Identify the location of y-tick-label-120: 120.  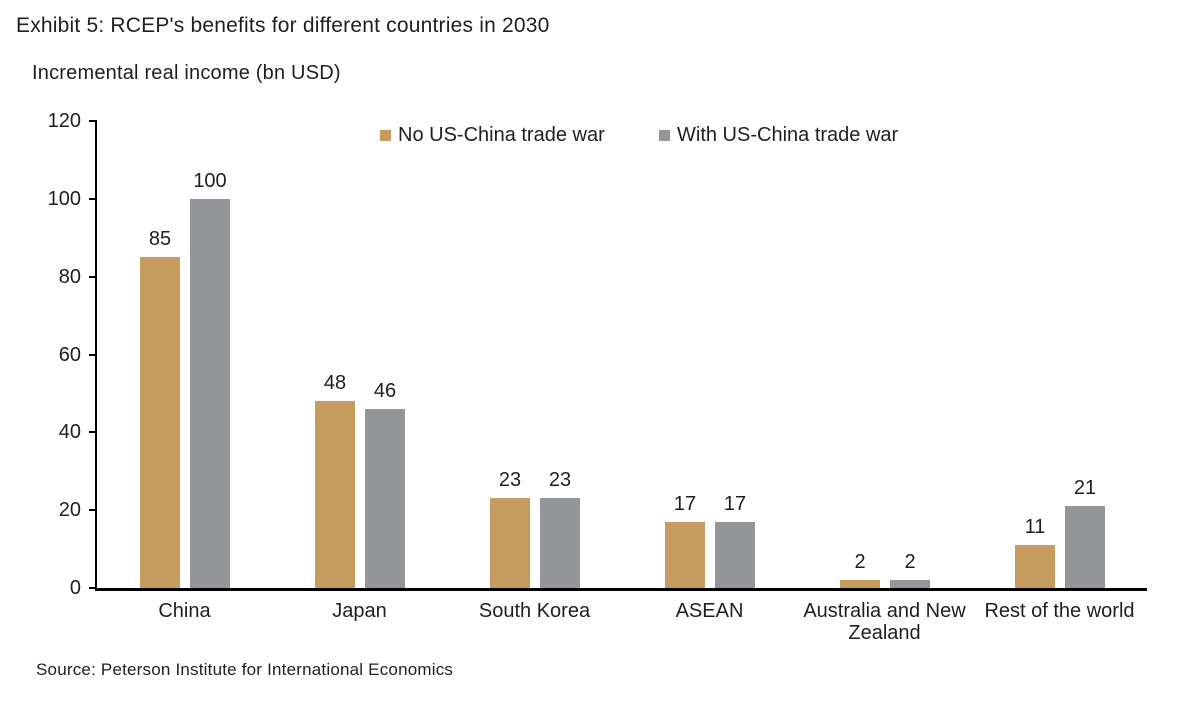
(64, 121).